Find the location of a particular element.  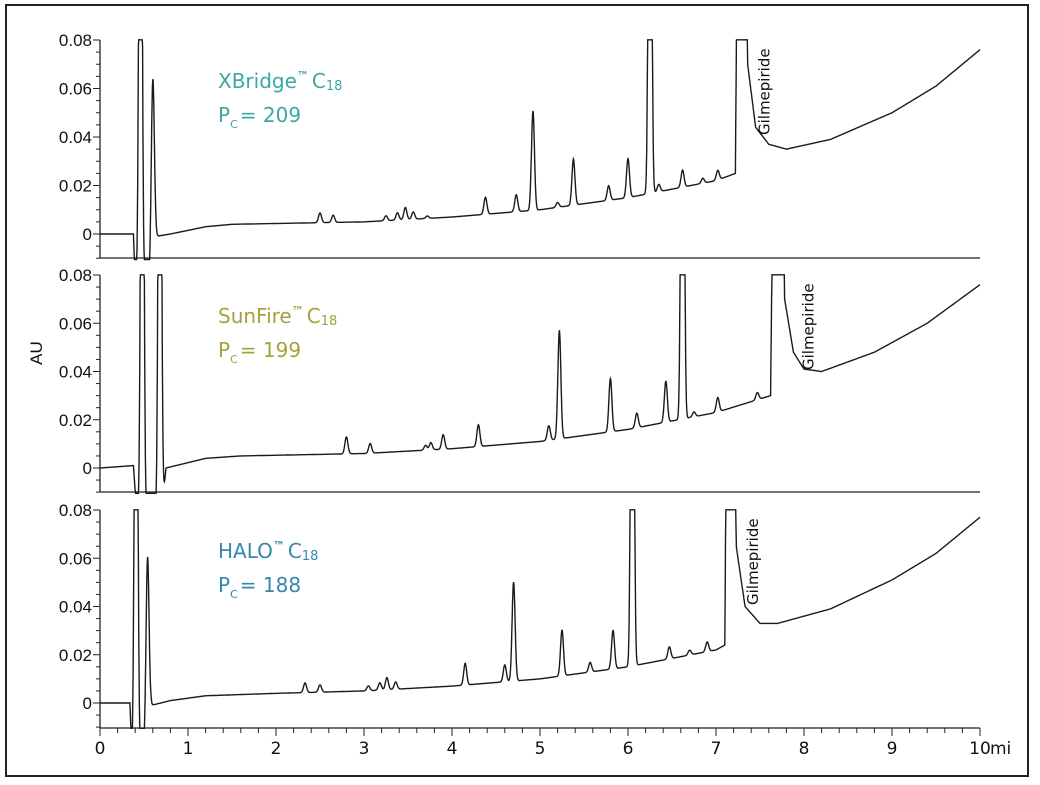

column-label: HALO™ C18 is located at coordinates (268, 551).